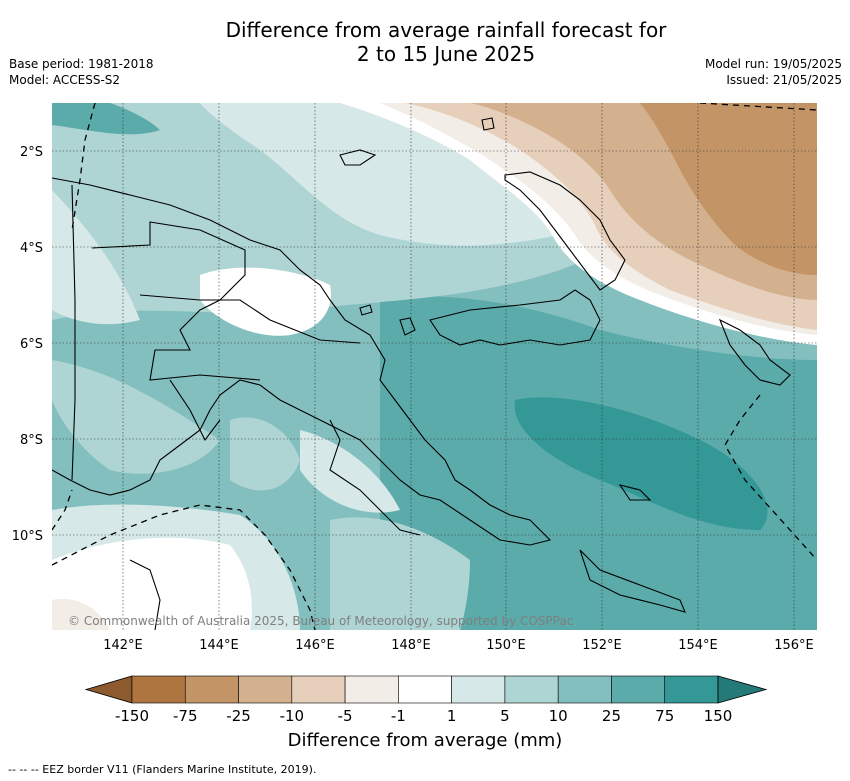 The height and width of the screenshot is (781, 850). I want to click on model-name: Model: ACCESS-S2, so click(65, 80).